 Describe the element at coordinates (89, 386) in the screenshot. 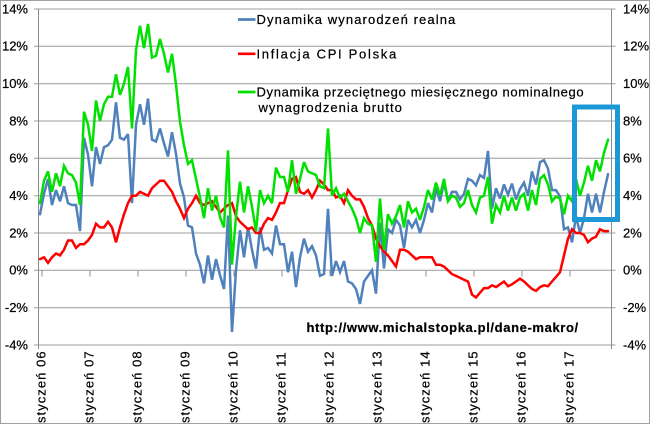

I see `svg-text: styczeń 07` at that location.